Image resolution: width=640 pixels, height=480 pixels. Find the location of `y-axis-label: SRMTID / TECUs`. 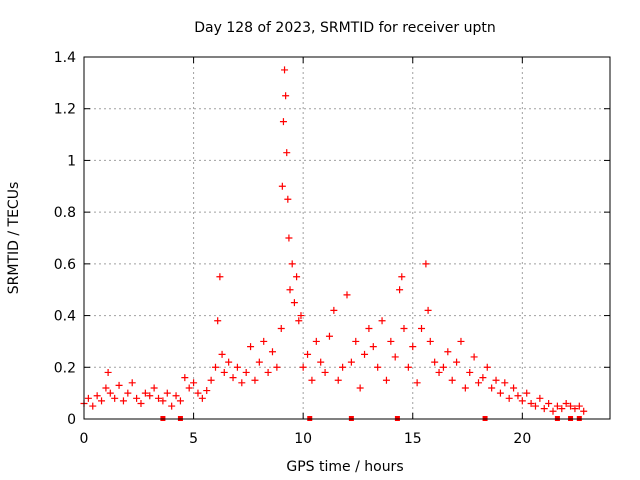

y-axis-label: SRMTID / TECUs is located at coordinates (14, 238).